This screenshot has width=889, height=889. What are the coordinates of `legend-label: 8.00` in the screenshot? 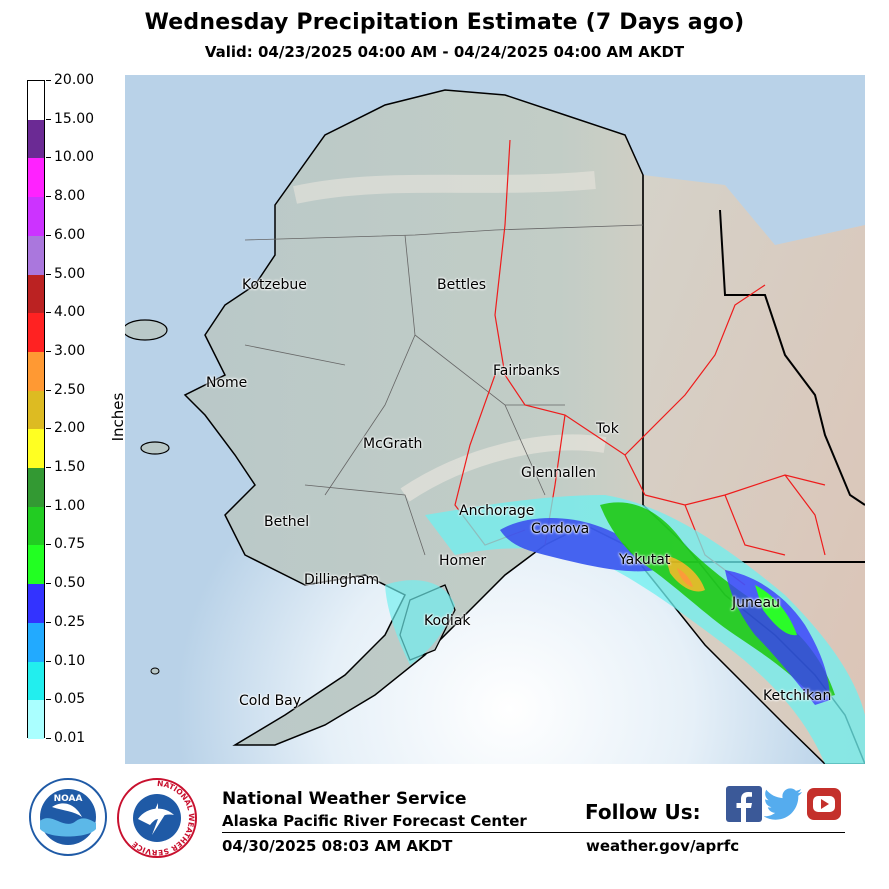 It's located at (70, 196).